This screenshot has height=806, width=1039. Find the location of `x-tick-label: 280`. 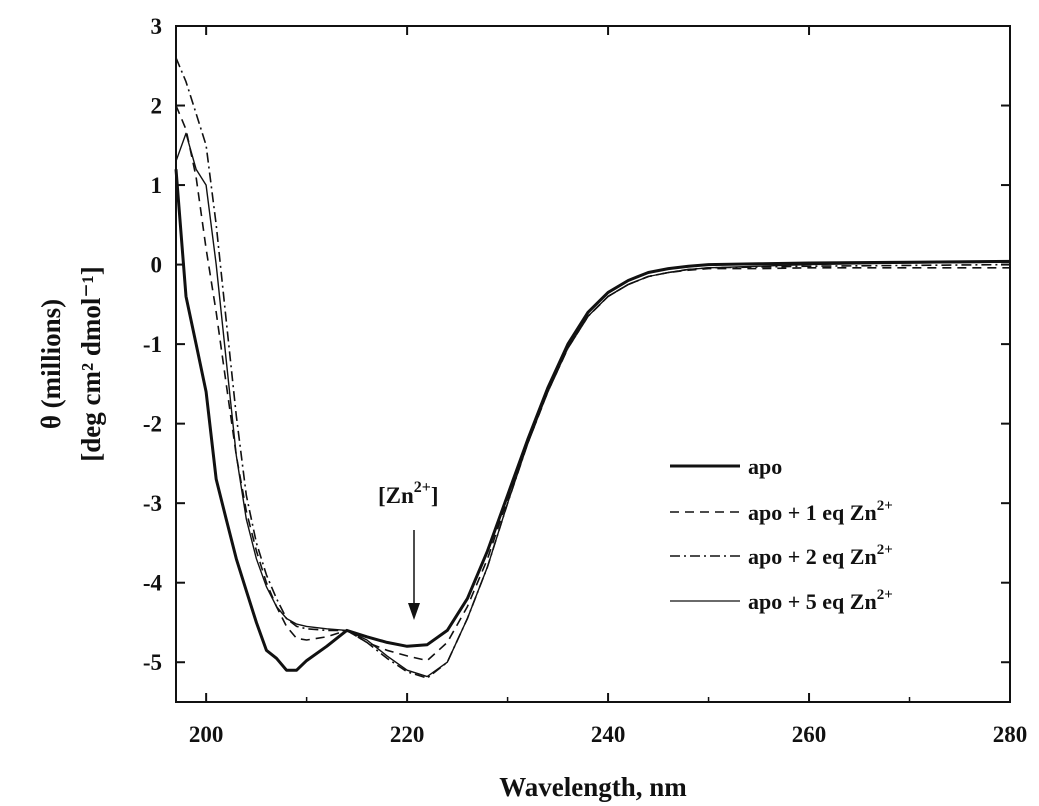

x-tick-label: 280 is located at coordinates (1010, 734).